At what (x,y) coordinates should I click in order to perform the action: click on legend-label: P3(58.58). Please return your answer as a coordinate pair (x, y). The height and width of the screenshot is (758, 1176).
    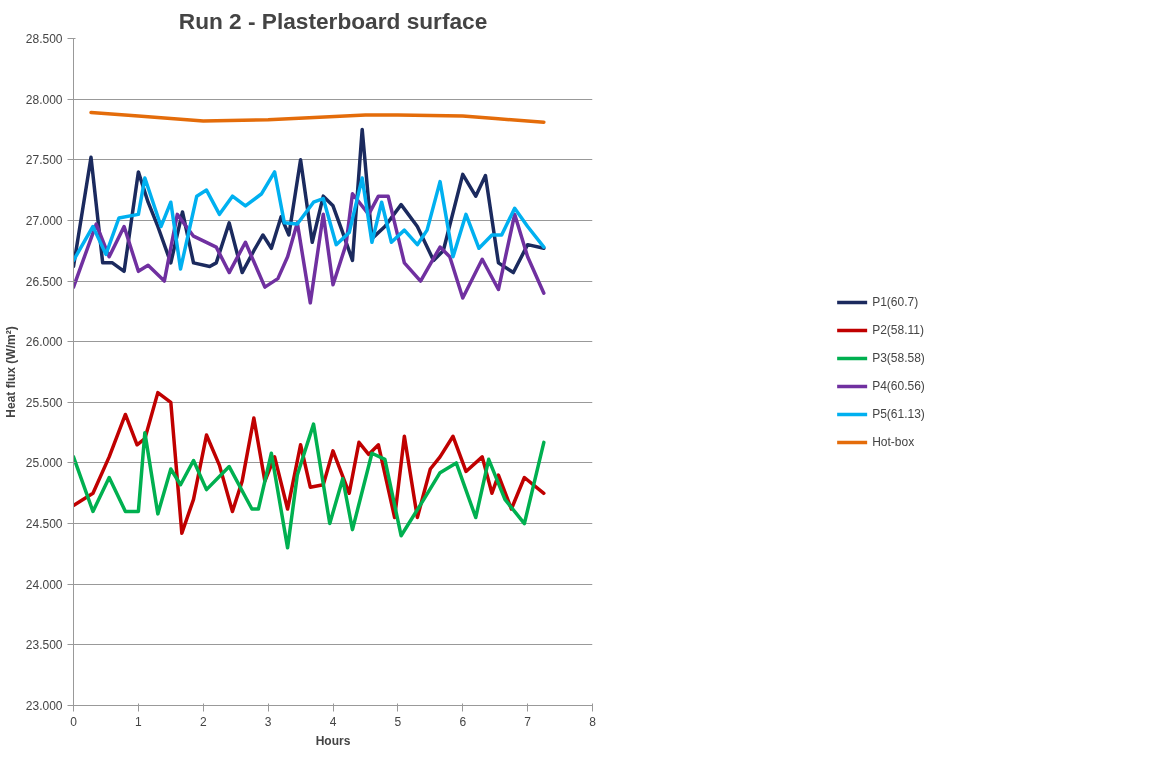
    Looking at the image, I should click on (898, 357).